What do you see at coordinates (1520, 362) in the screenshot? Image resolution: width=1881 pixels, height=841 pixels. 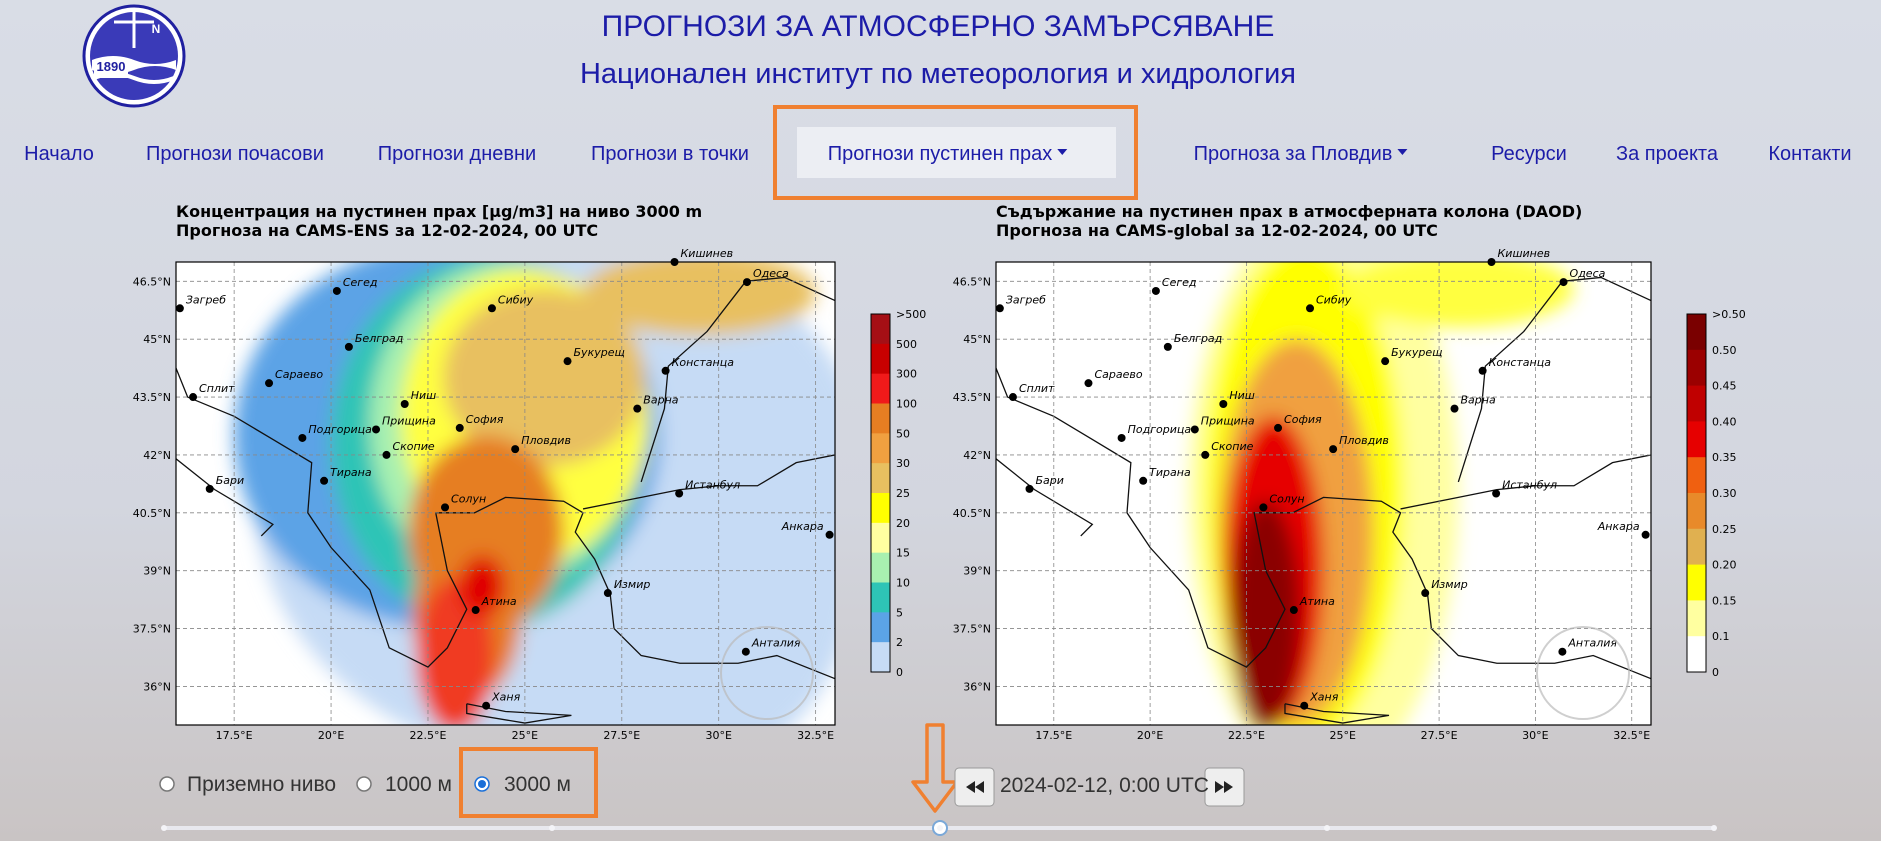 I see `city-label: Констанца` at bounding box center [1520, 362].